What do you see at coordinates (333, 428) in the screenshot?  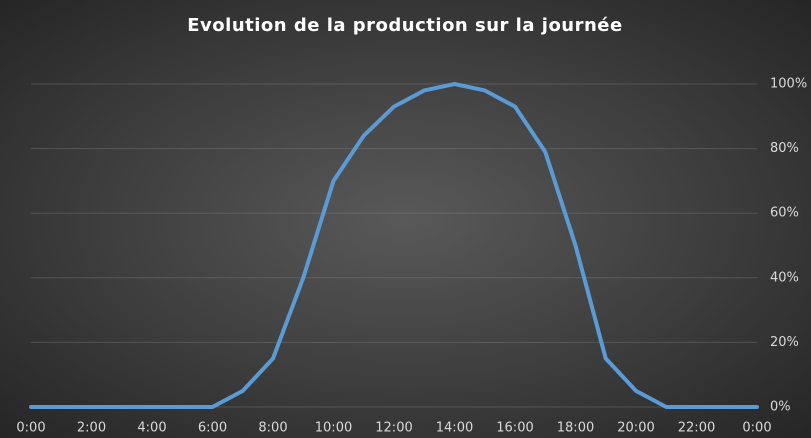 I see `x-tick-label: 10:00` at bounding box center [333, 428].